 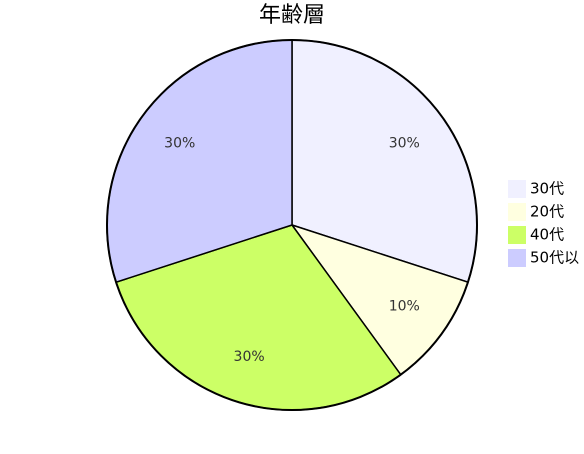 I want to click on slice-label: 10%, so click(x=404, y=307).